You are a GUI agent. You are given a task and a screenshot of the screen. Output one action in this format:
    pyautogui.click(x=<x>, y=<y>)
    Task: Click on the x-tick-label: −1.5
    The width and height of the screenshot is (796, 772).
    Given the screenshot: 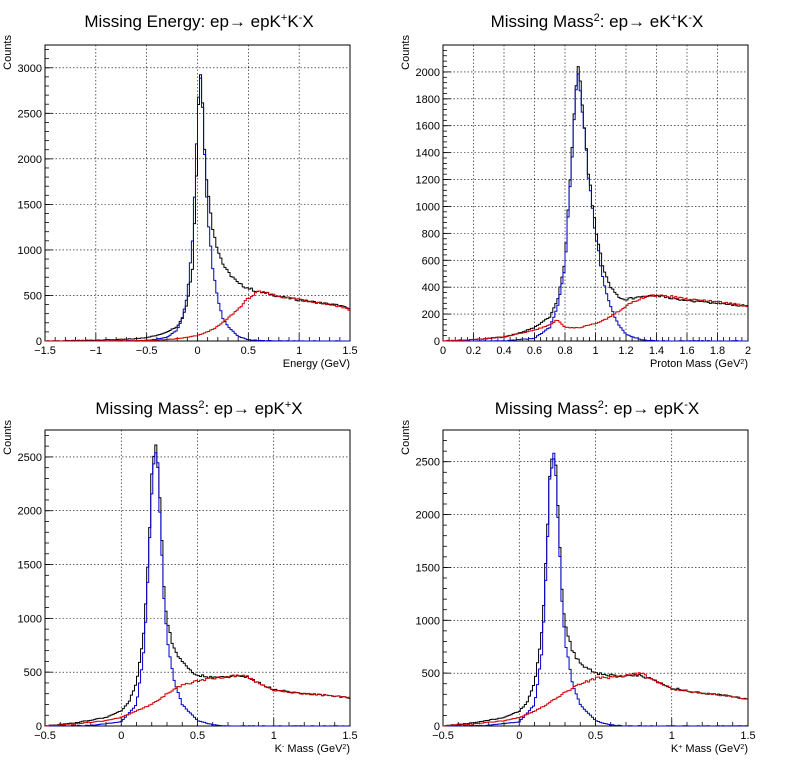 What is the action you would take?
    pyautogui.click(x=45, y=351)
    